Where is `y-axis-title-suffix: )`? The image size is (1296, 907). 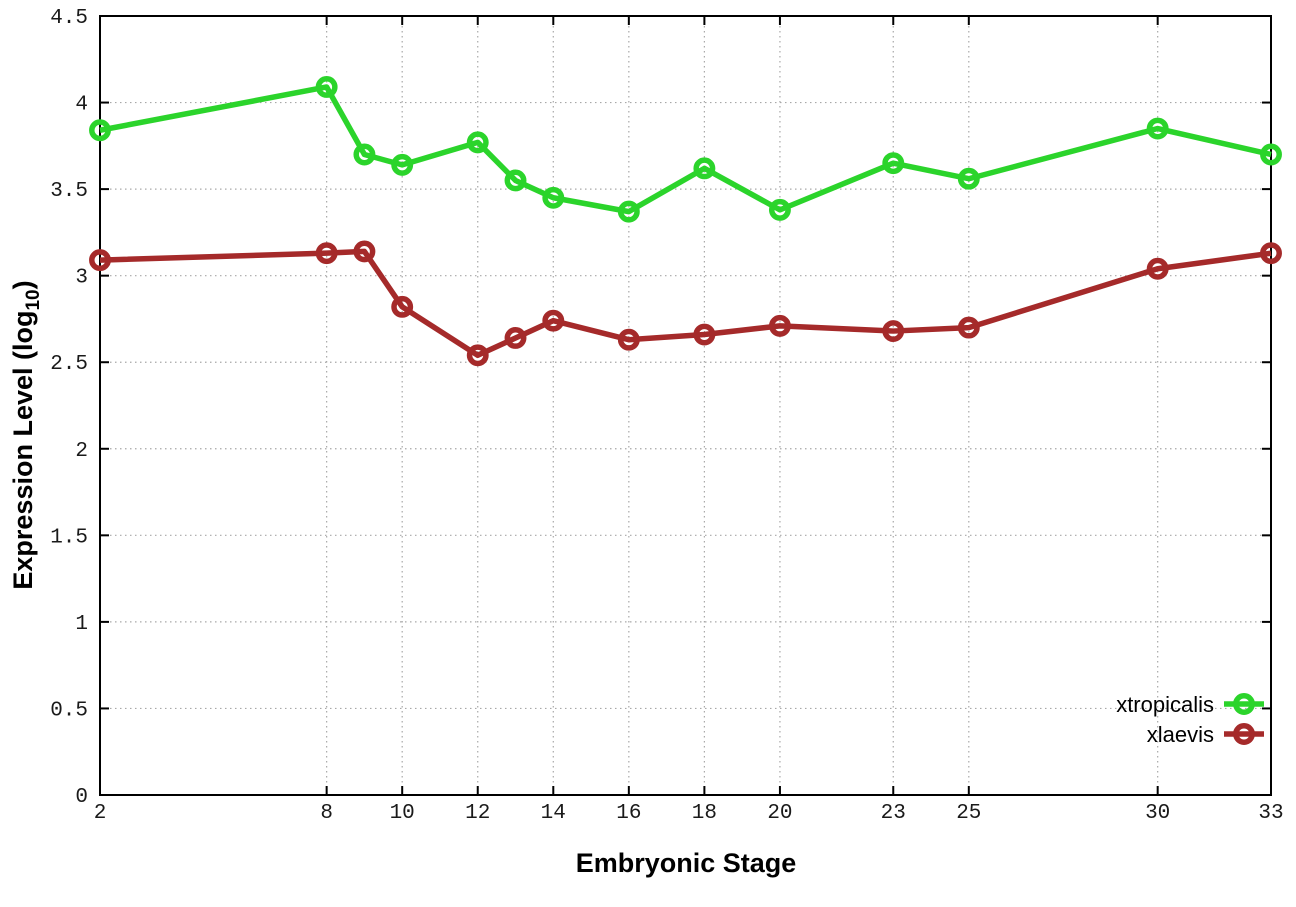 y-axis-title-suffix: ) is located at coordinates (23, 284).